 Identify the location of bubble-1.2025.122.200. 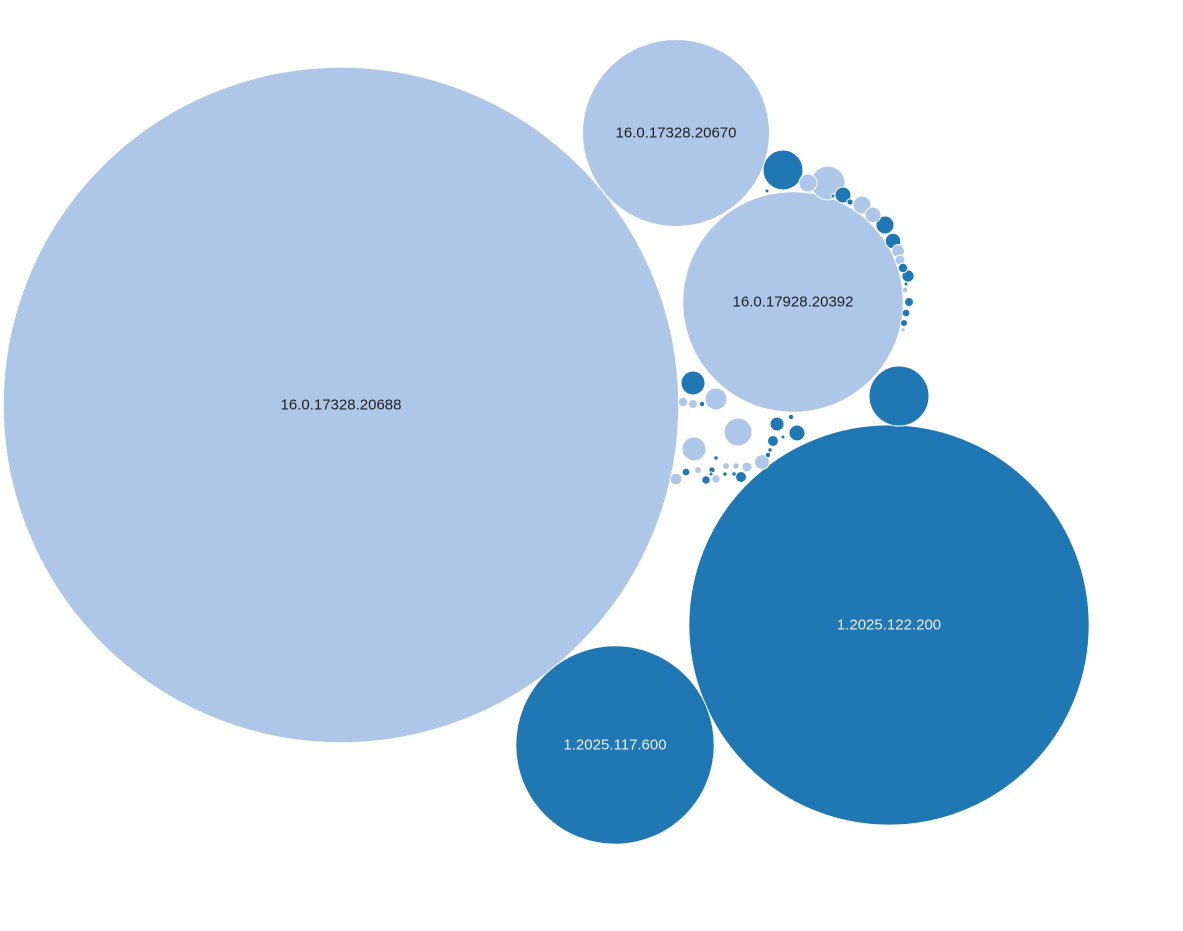
(889, 625).